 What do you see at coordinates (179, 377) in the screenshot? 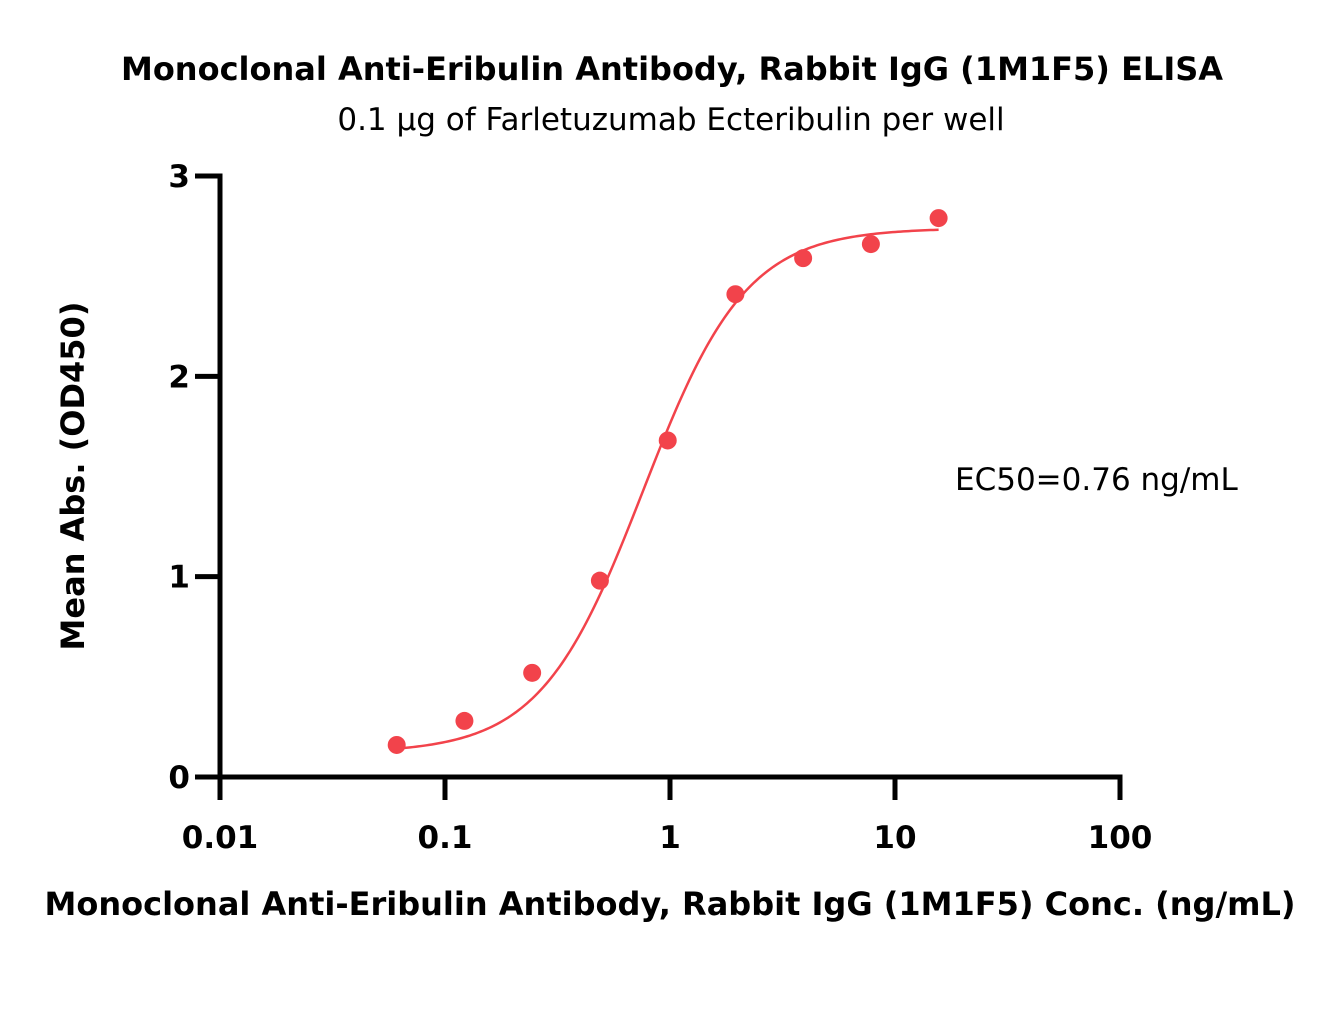
I see `y-tick-label: 2` at bounding box center [179, 377].